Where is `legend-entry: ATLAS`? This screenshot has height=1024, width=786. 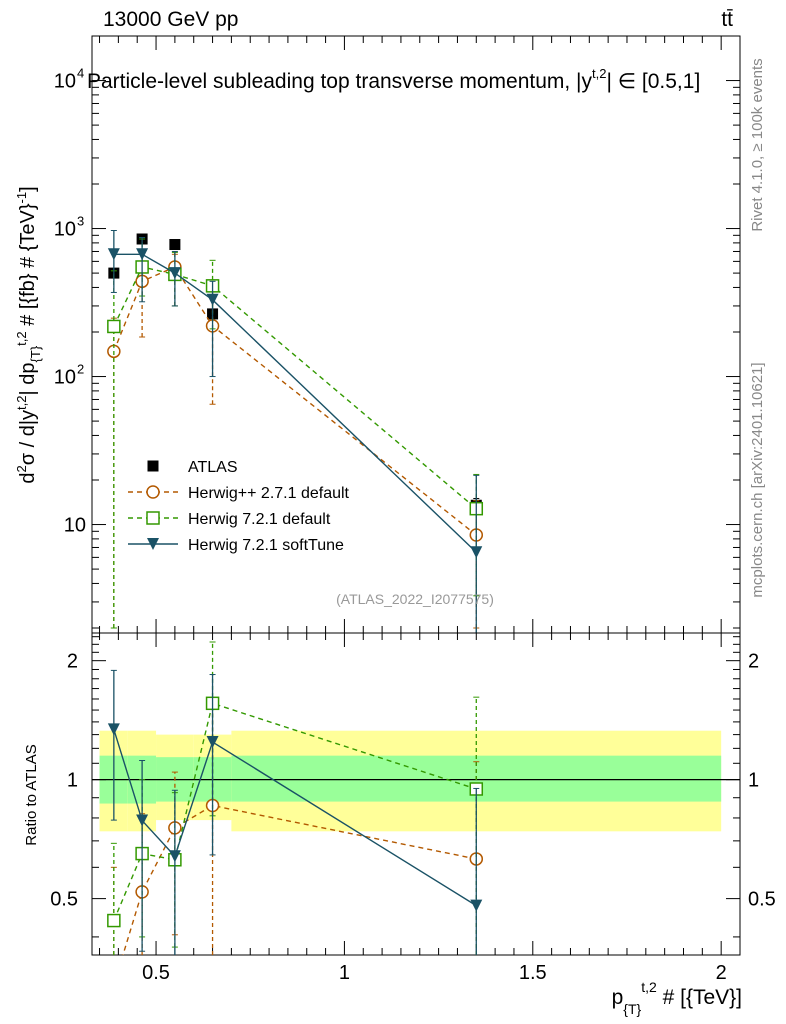 legend-entry: ATLAS is located at coordinates (192, 467).